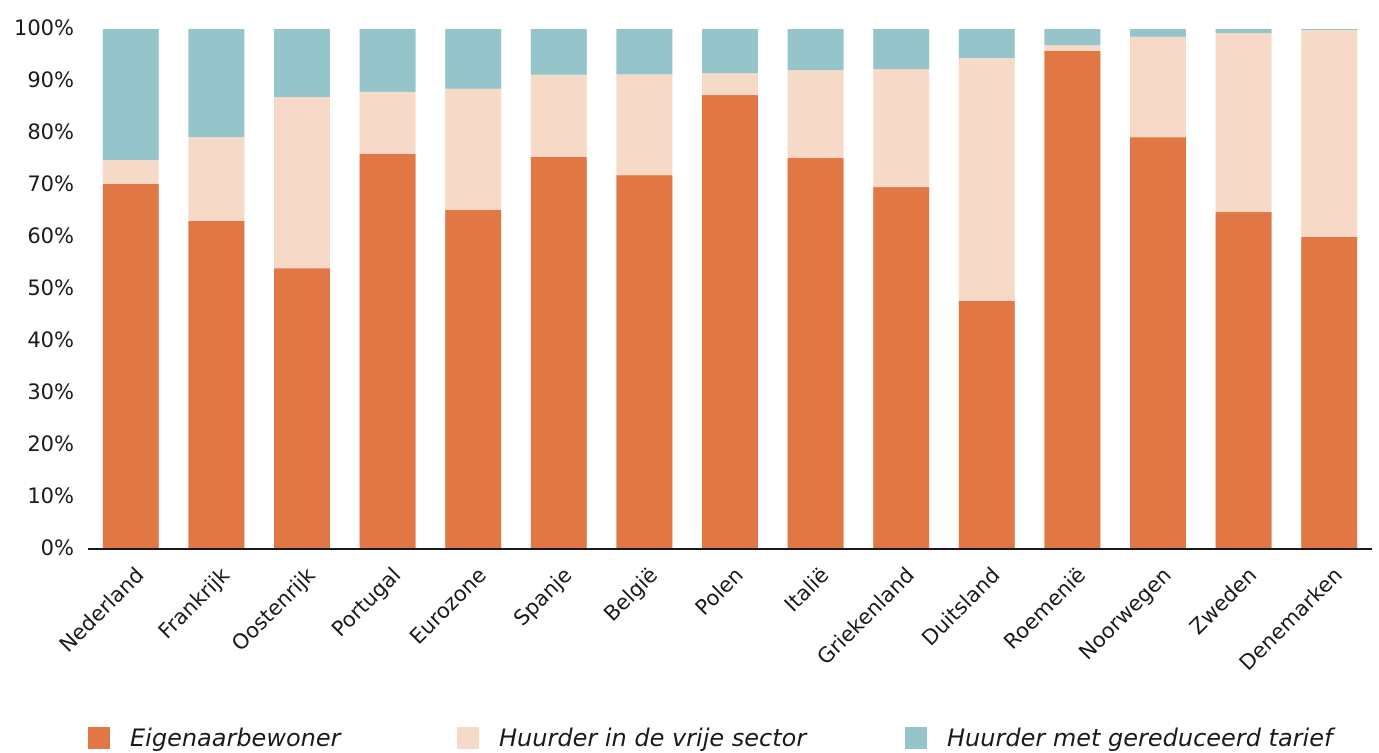 This screenshot has height=753, width=1379. What do you see at coordinates (50, 444) in the screenshot?
I see `y-tick-label: 20%` at bounding box center [50, 444].